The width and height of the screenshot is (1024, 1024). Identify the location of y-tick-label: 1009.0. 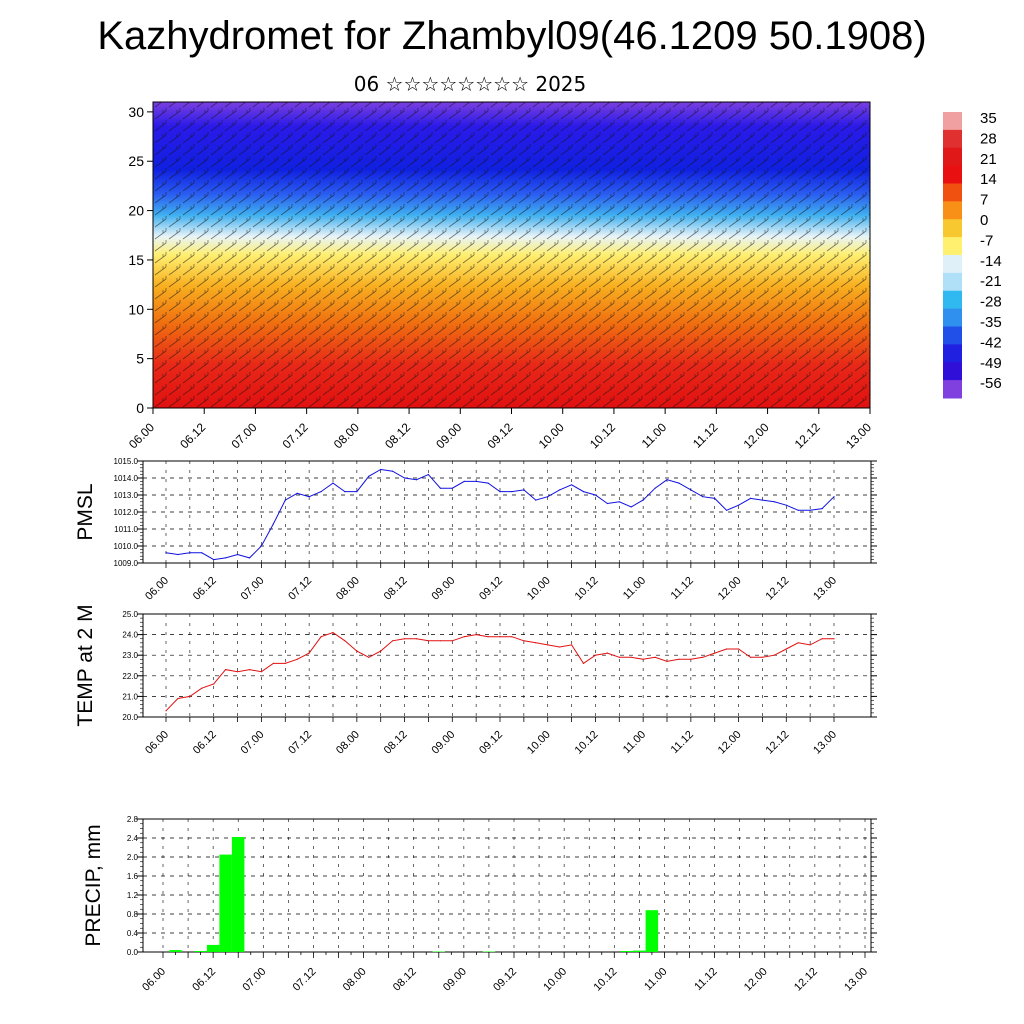
(126, 563).